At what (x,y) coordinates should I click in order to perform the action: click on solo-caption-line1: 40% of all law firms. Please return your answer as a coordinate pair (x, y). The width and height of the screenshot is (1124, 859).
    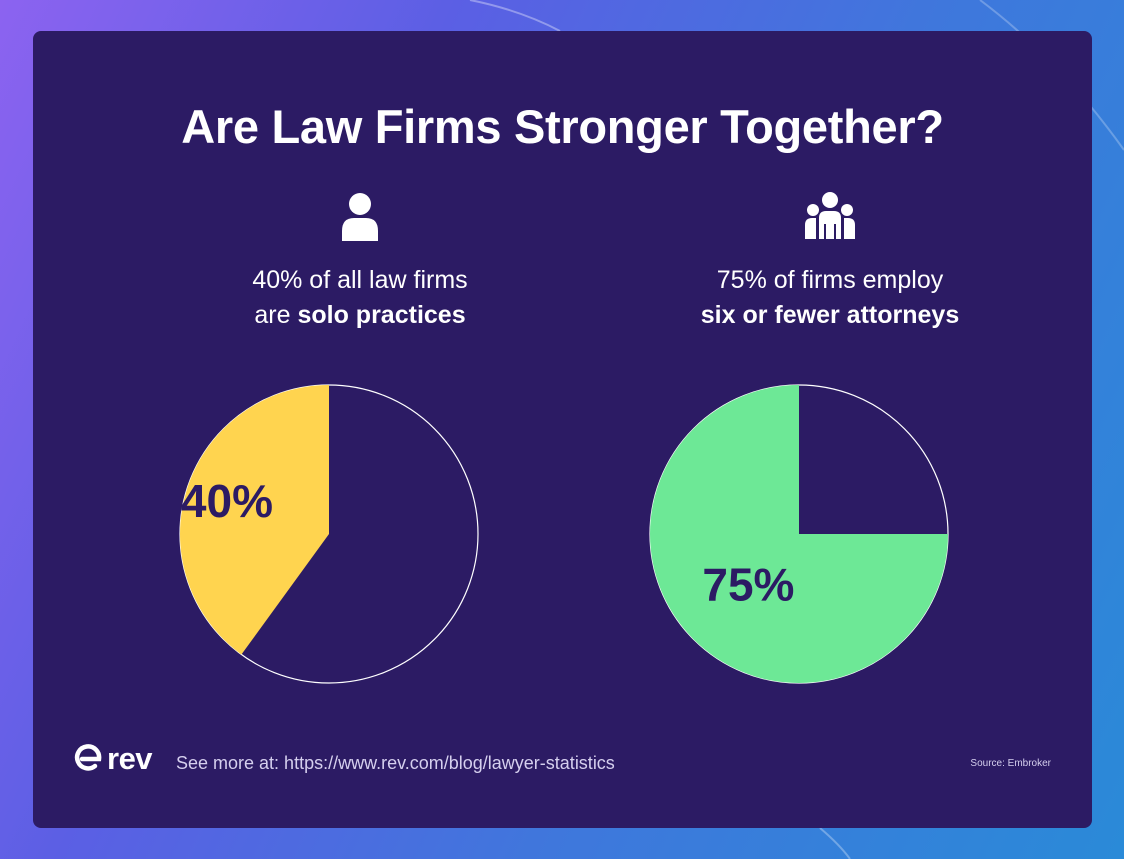
    Looking at the image, I should click on (360, 280).